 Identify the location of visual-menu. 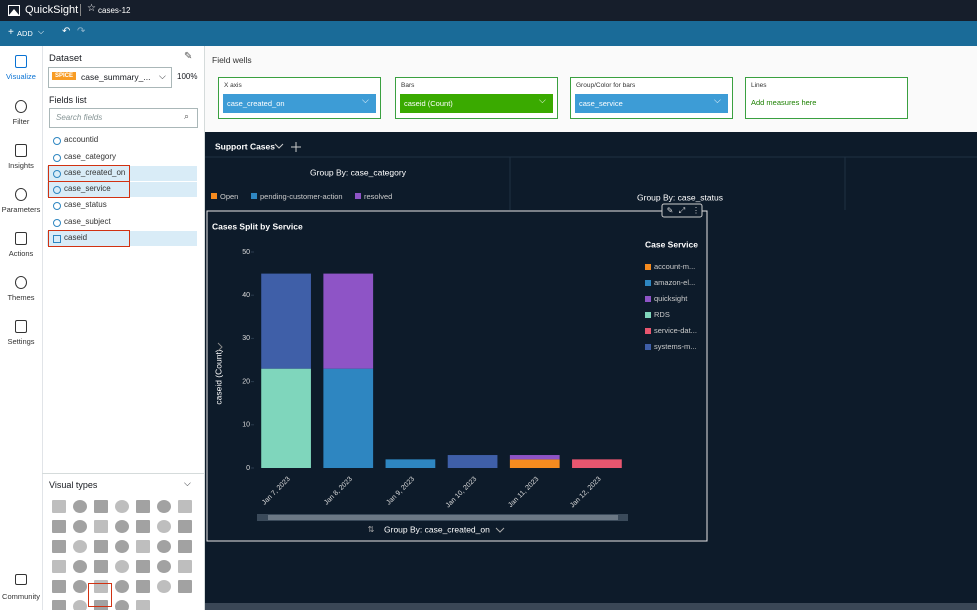
(682, 210).